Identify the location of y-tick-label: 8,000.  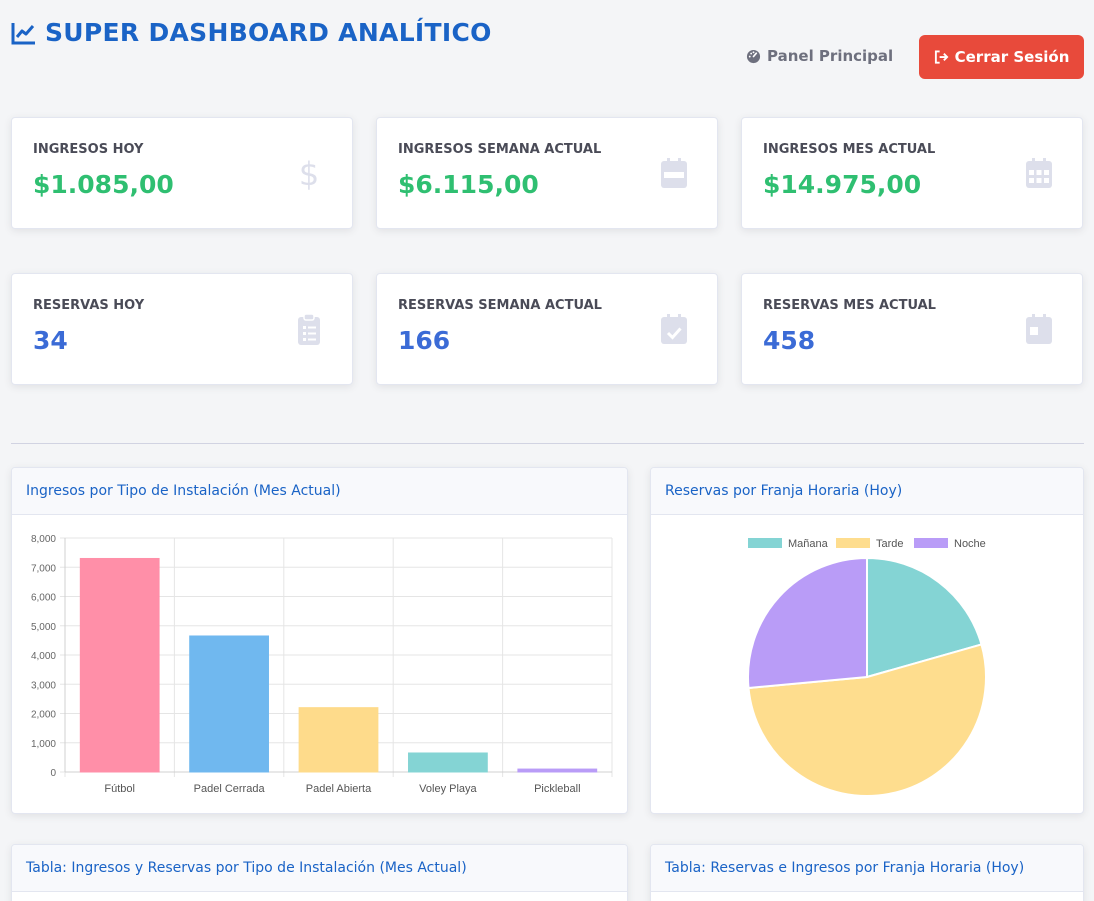
(43, 539).